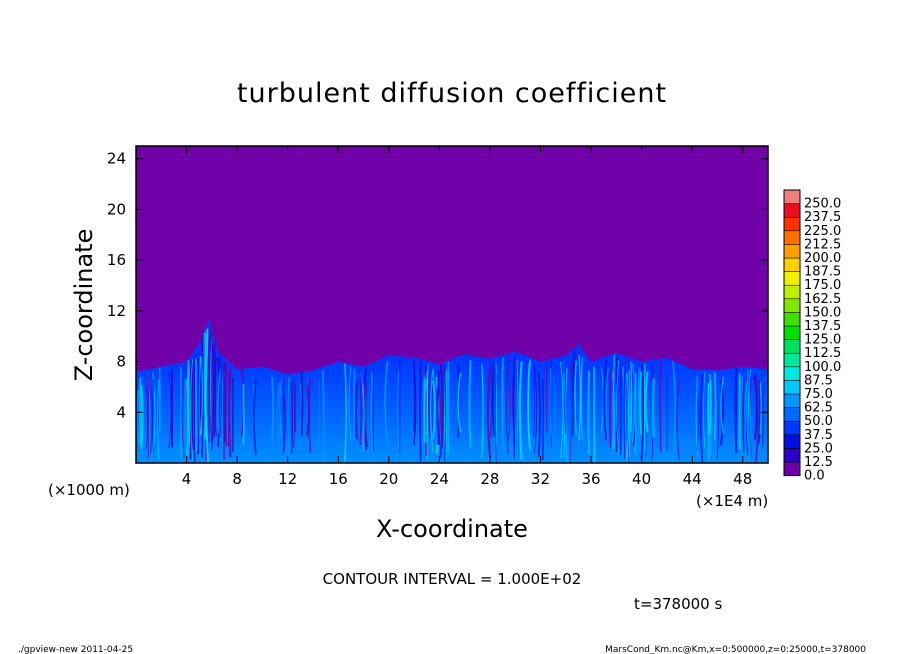  Describe the element at coordinates (822, 285) in the screenshot. I see `colorbar-label: 175.0` at that location.